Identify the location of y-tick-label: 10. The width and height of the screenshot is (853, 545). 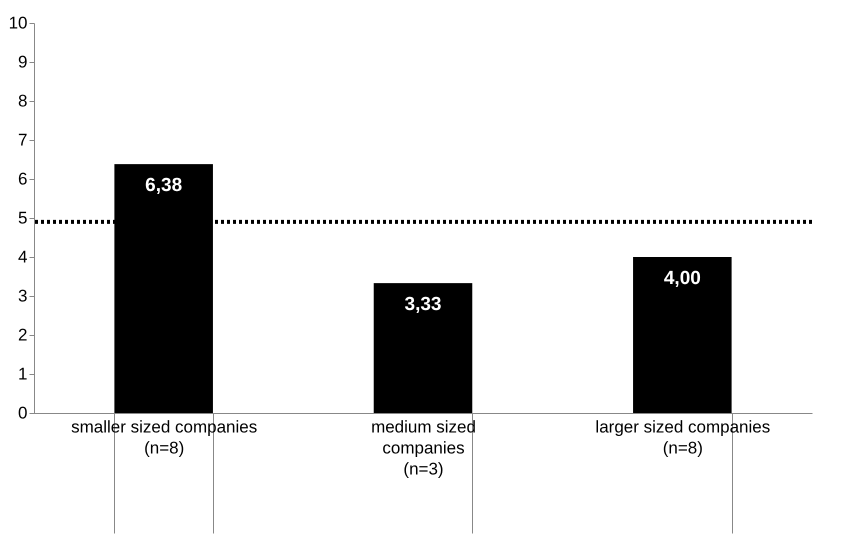
(18, 23).